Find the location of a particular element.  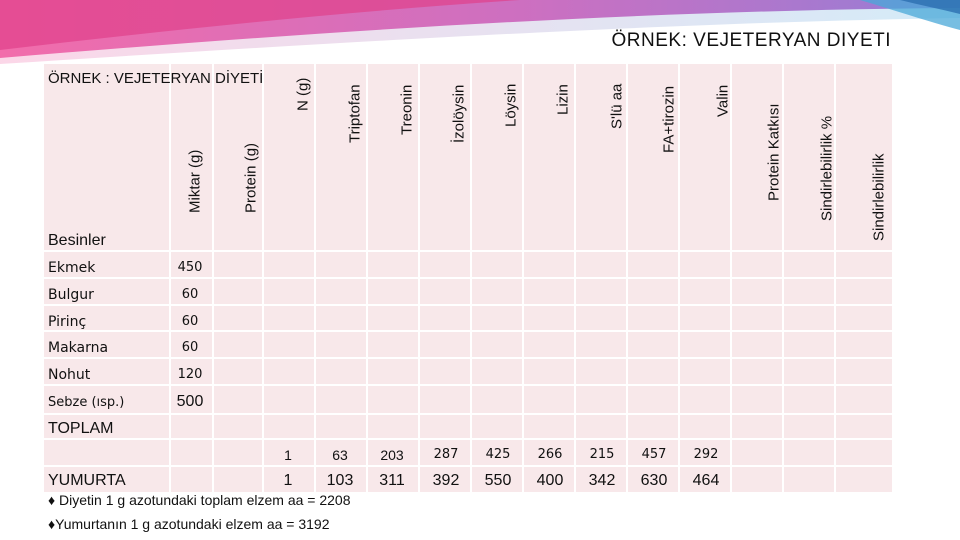

total-value: 1 is located at coordinates (288, 455).